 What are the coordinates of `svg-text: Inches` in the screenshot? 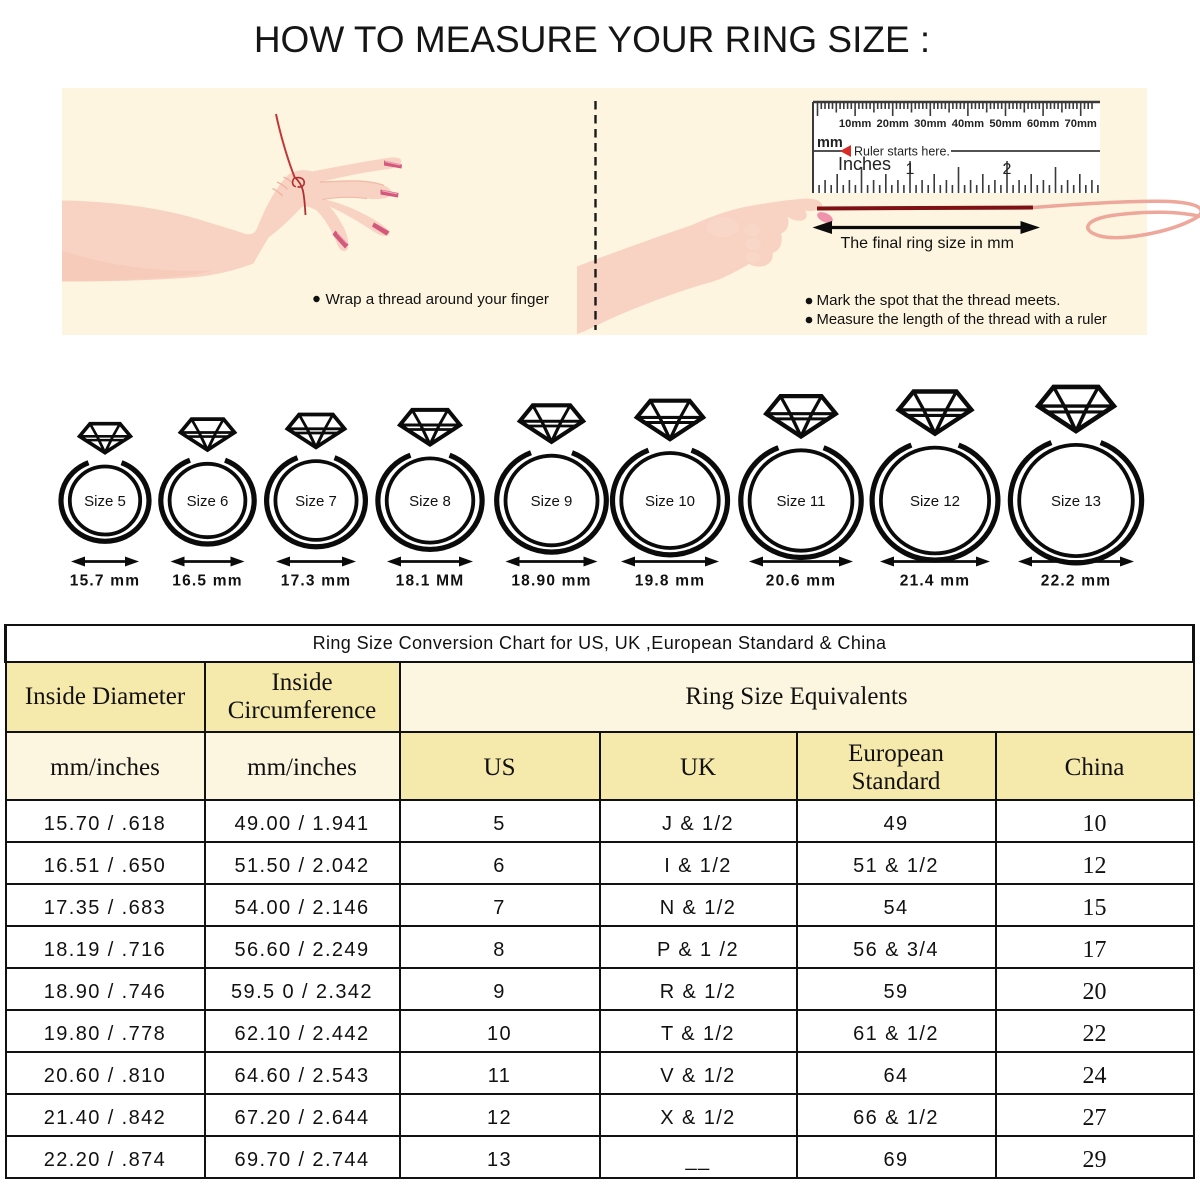 It's located at (864, 164).